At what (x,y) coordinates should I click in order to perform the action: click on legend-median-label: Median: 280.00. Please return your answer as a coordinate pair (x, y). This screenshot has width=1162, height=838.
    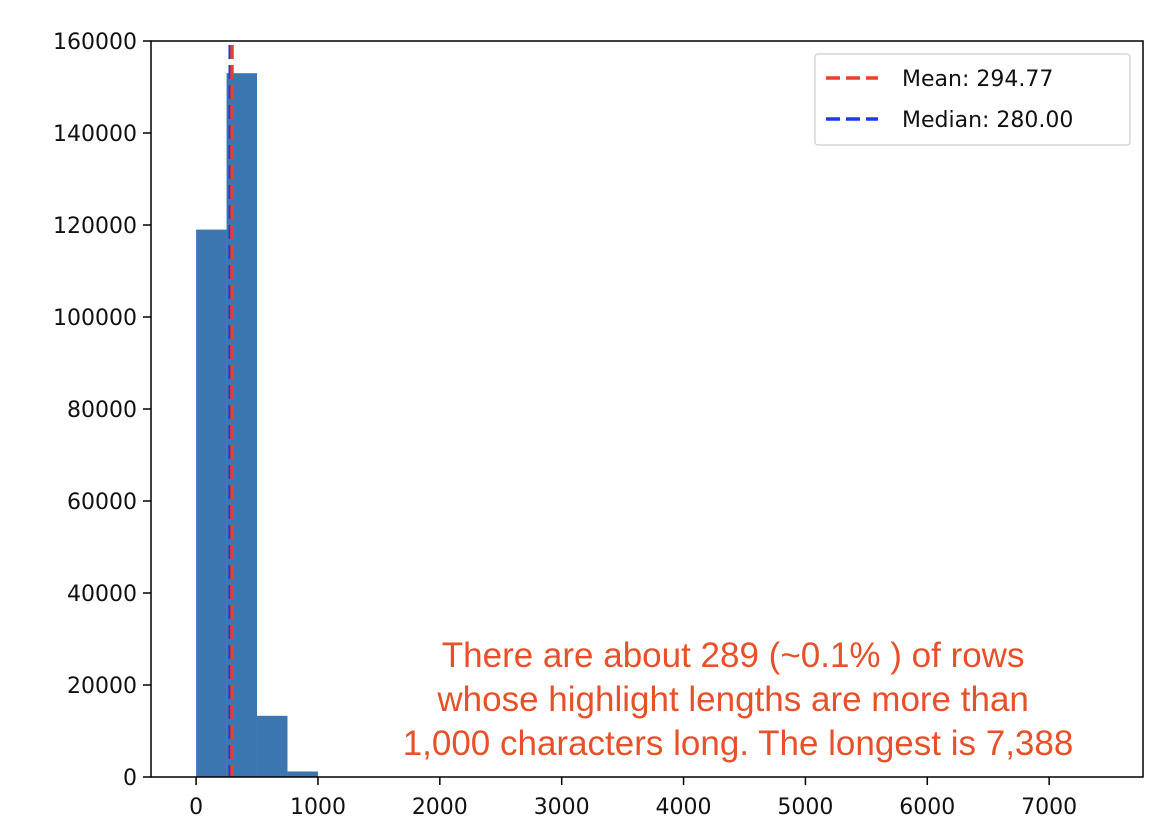
    Looking at the image, I should click on (987, 120).